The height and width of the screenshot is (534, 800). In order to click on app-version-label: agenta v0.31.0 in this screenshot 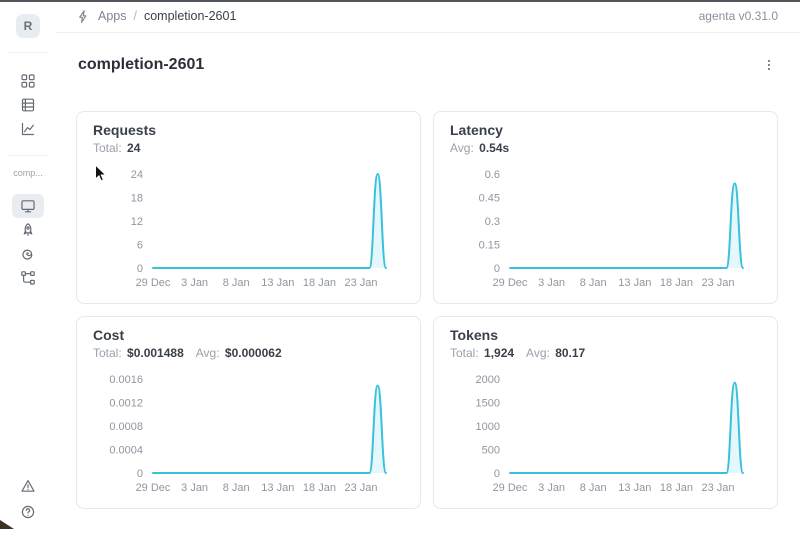, I will do `click(738, 16)`.